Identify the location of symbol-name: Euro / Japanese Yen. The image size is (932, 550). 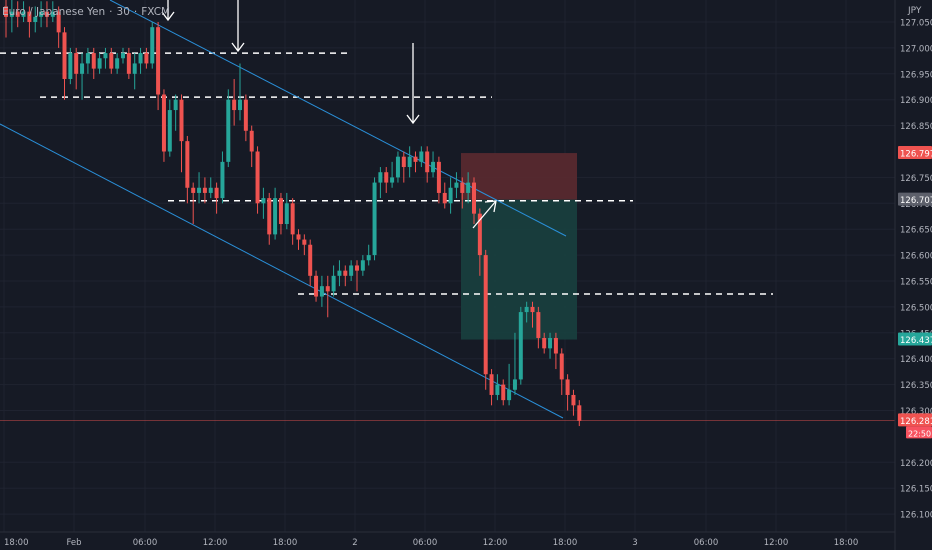
(54, 12).